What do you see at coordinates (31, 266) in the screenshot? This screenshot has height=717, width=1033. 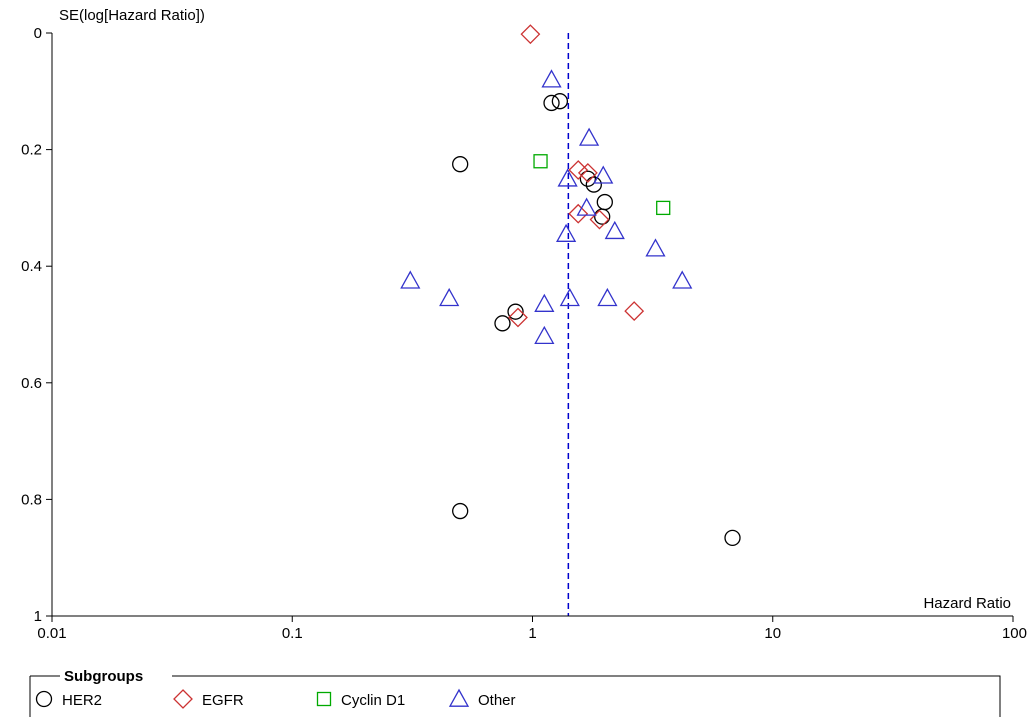 I see `y-tick-label: 0.4` at bounding box center [31, 266].